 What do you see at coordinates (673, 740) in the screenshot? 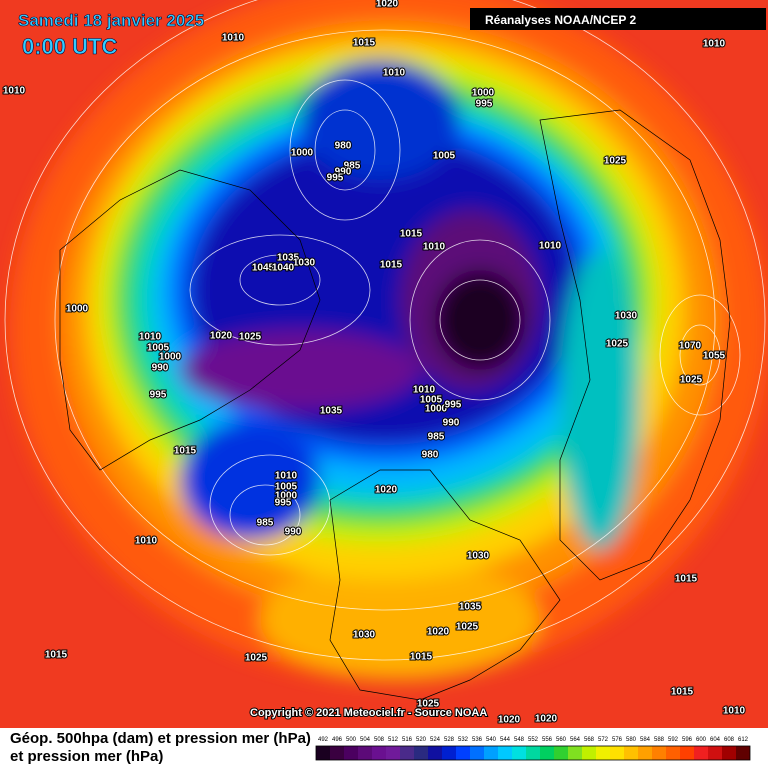
I see `colorbar-label: 592` at bounding box center [673, 740].